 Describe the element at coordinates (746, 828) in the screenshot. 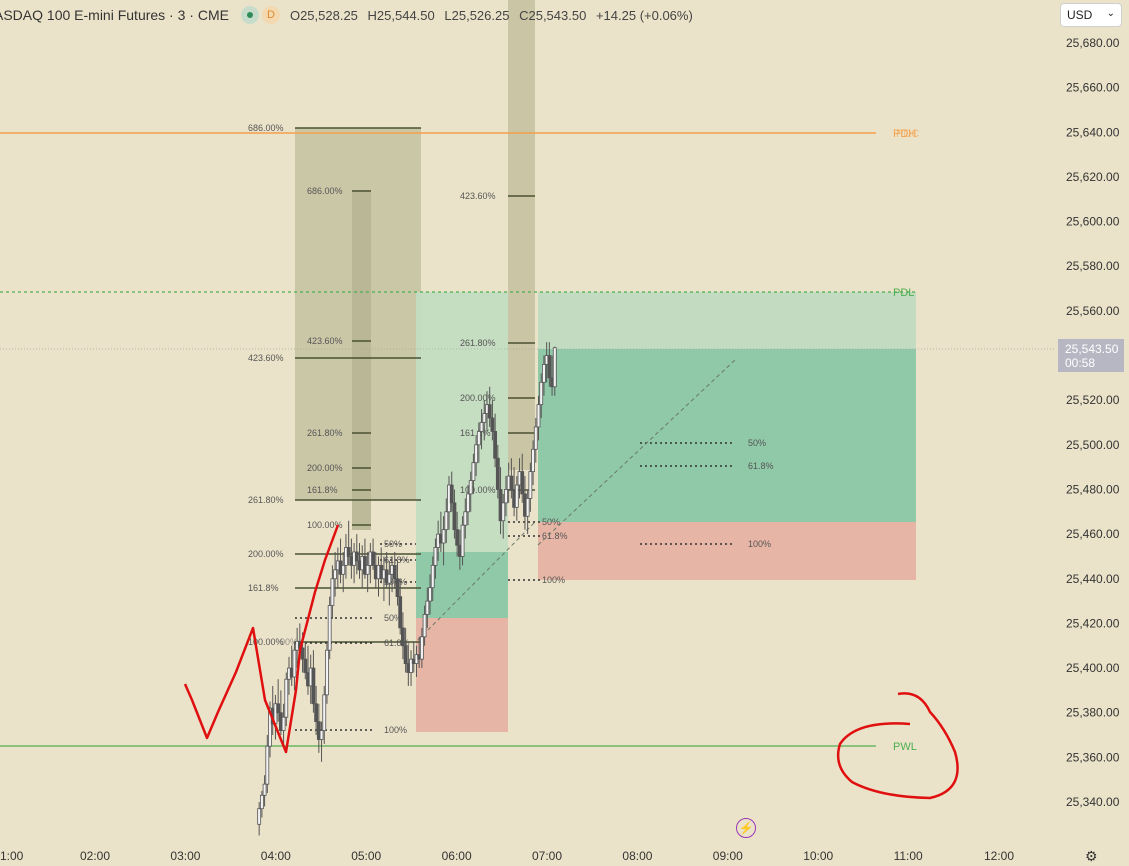

I see `lightning-bolt-icon: ⚡` at that location.